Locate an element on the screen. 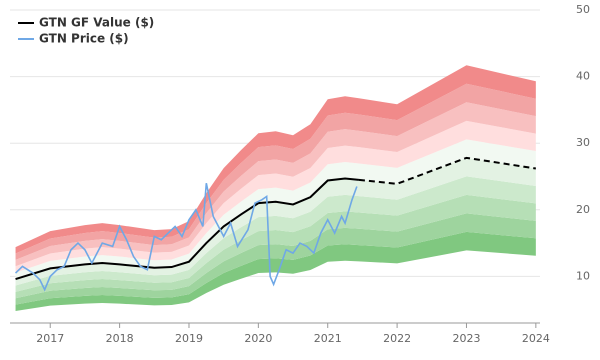 This screenshot has width=600, height=360. legend-label: GTN Price ($) is located at coordinates (84, 39).